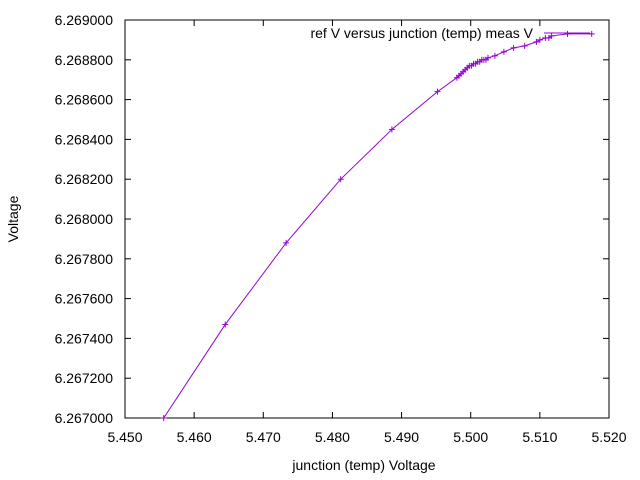 The height and width of the screenshot is (480, 640). I want to click on y-tick-label: 6.267200, so click(84, 378).